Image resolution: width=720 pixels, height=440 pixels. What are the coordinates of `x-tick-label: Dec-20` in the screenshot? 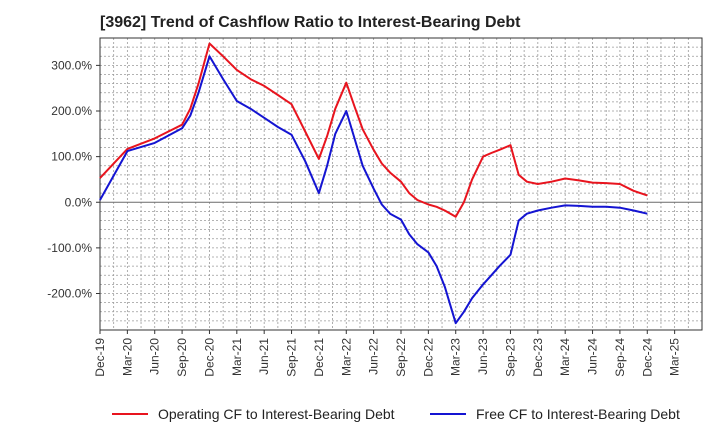 It's located at (209, 357).